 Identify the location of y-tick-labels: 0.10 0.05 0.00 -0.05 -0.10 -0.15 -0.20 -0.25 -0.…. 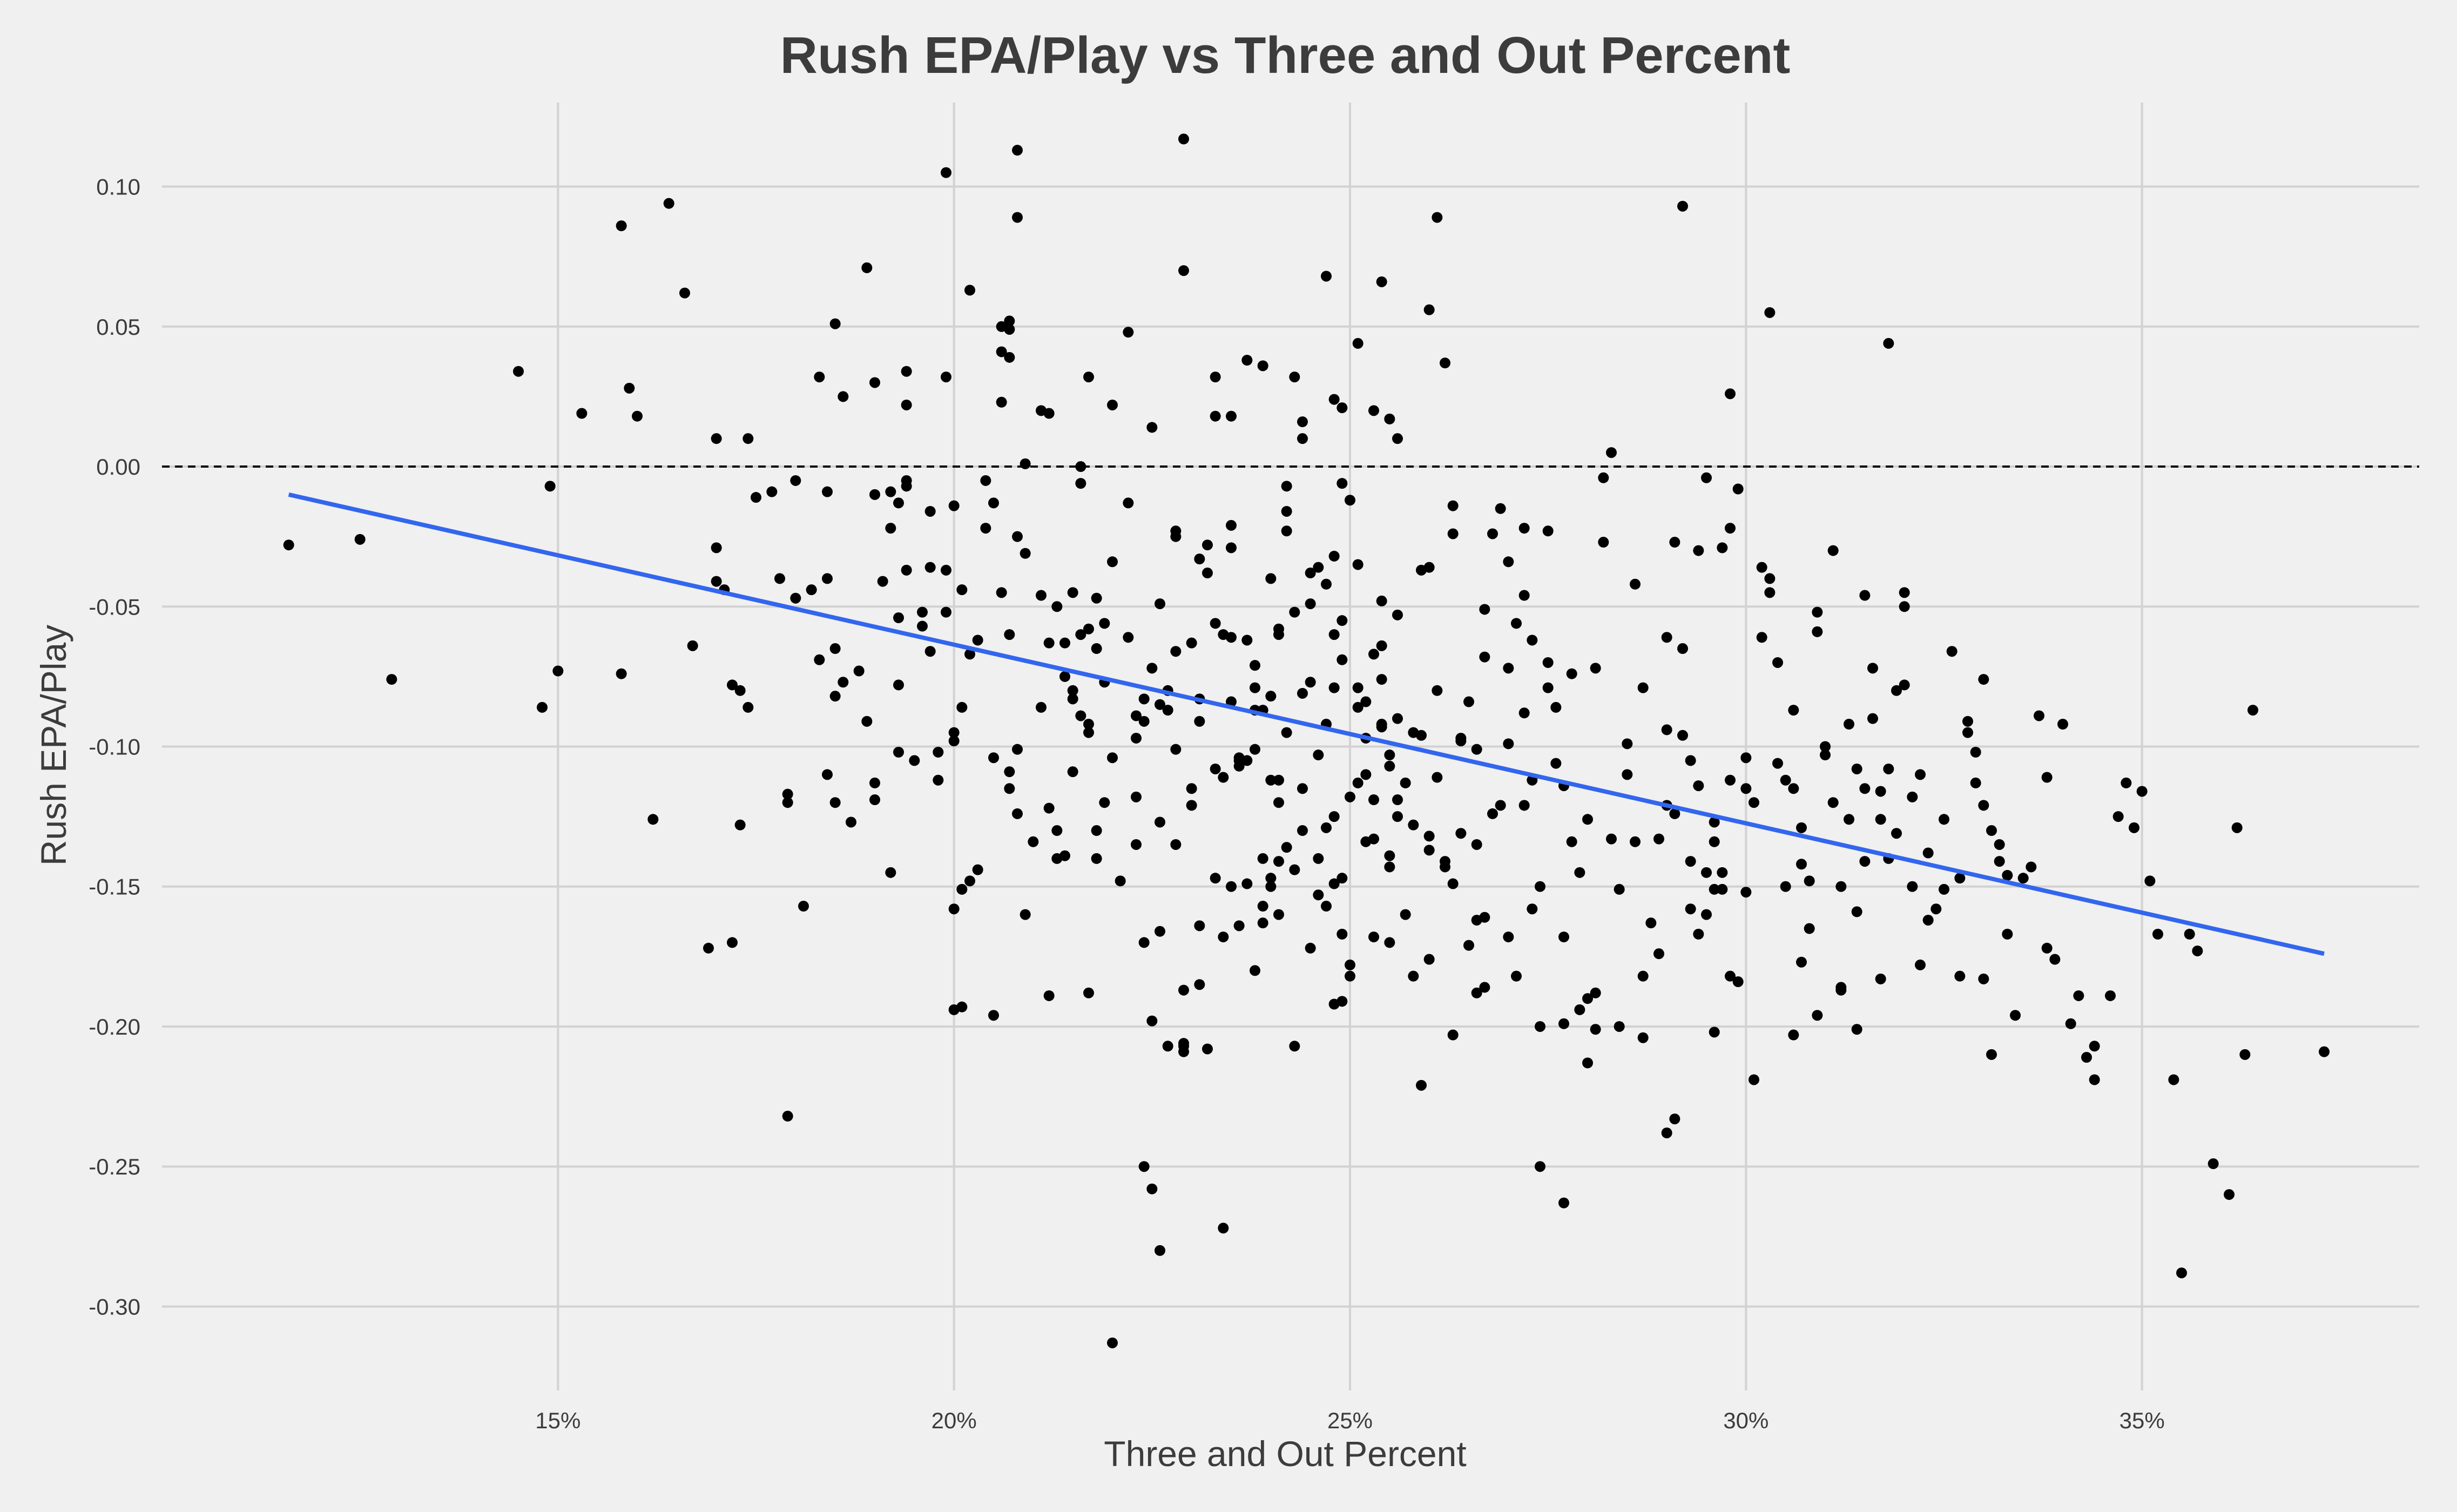
(115, 747).